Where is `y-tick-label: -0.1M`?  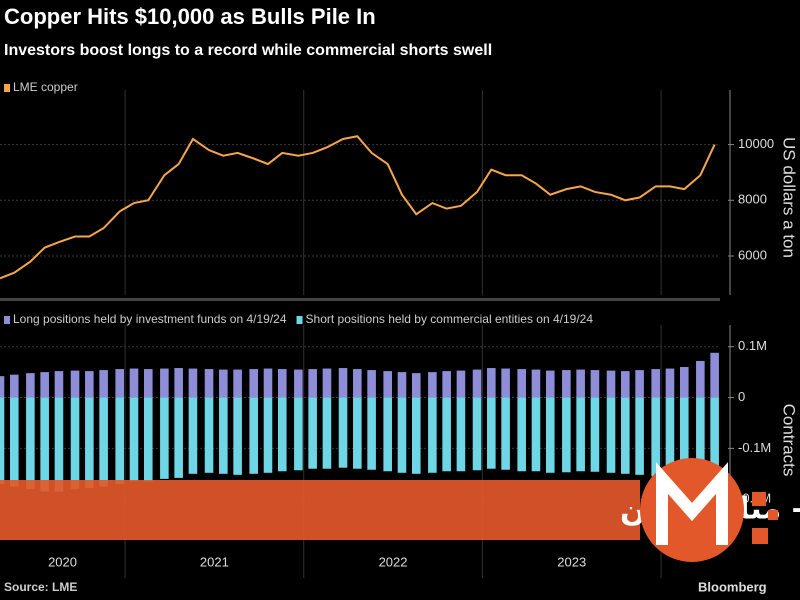 y-tick-label: -0.1M is located at coordinates (754, 447).